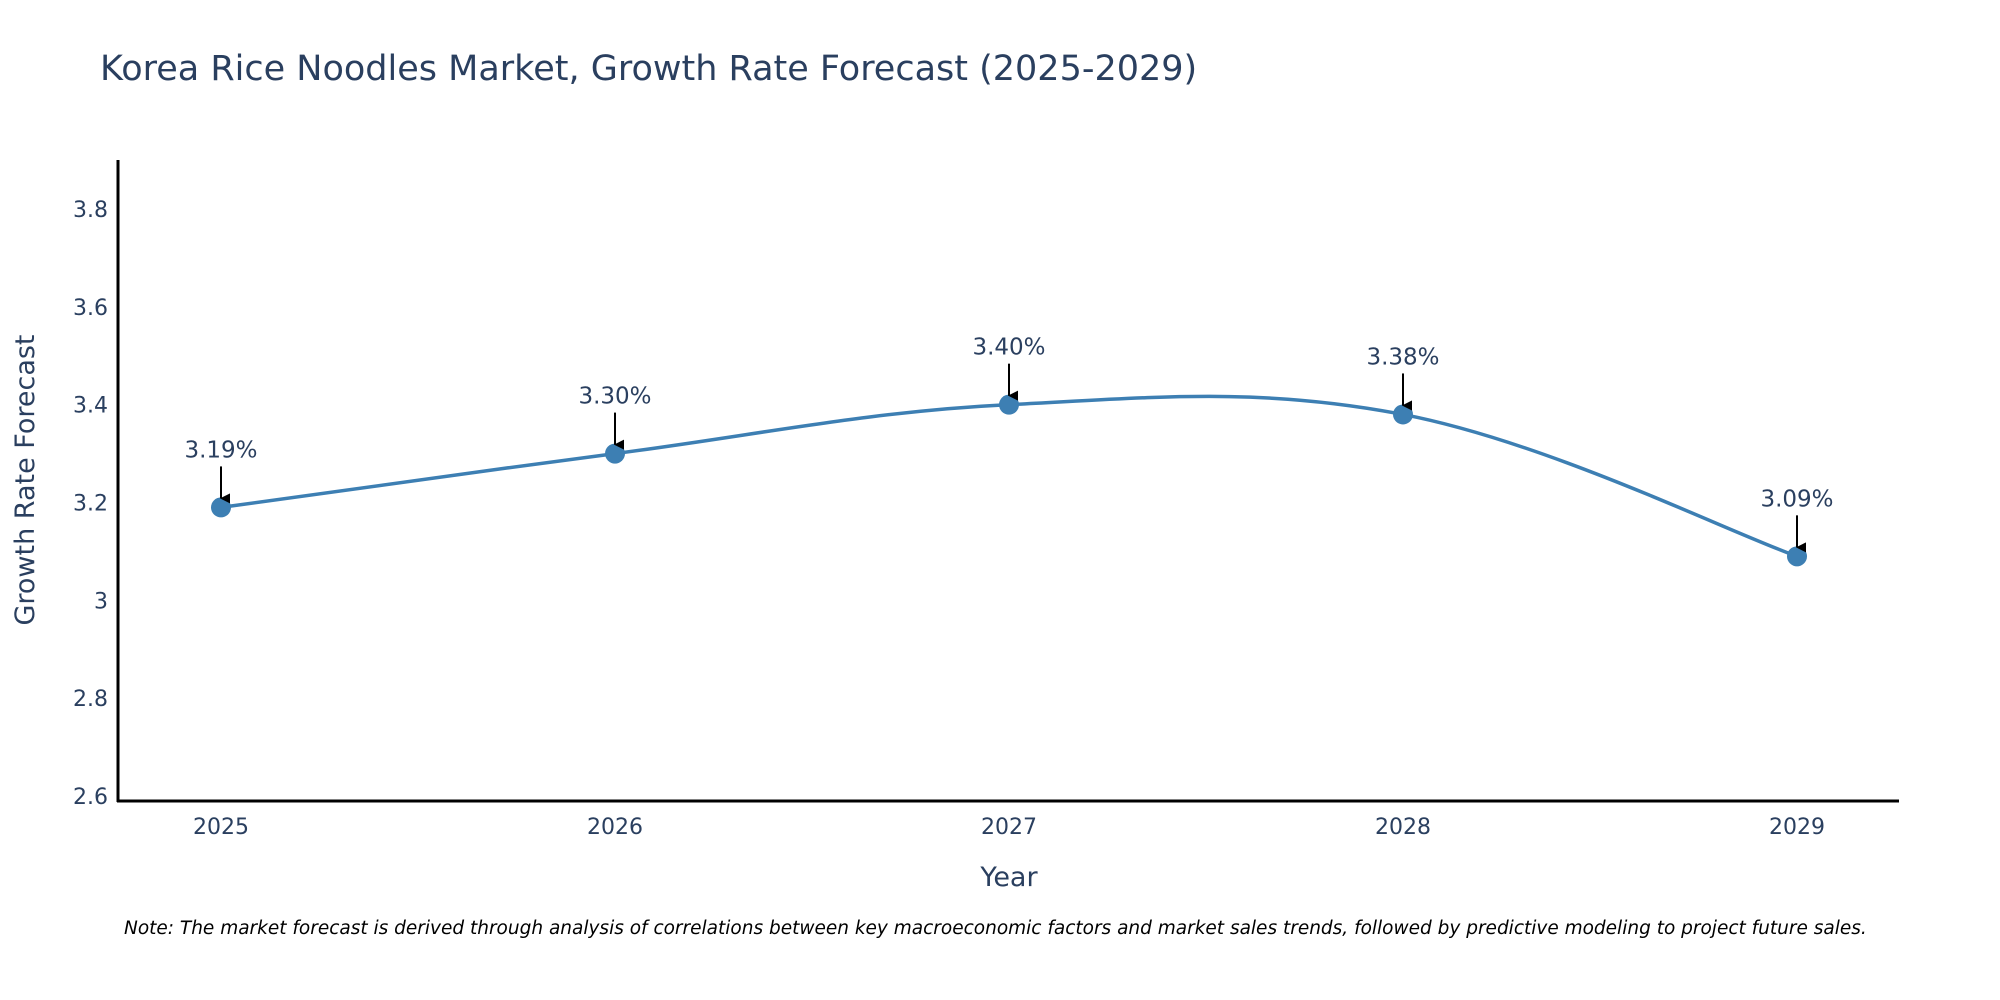 Image resolution: width=2000 pixels, height=1000 pixels. Describe the element at coordinates (90, 406) in the screenshot. I see `y-tick-label: 3.4` at that location.